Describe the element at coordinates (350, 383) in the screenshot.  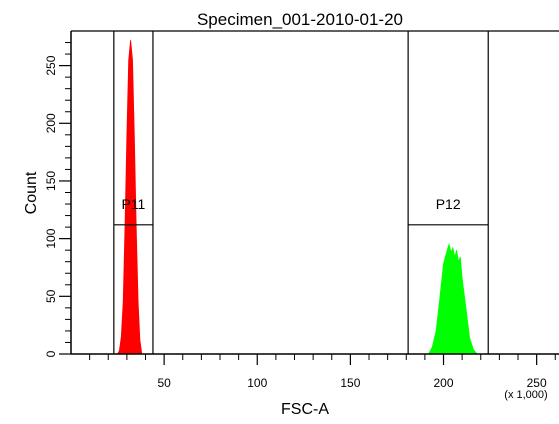
I see `x-tick-label: 150` at that location.